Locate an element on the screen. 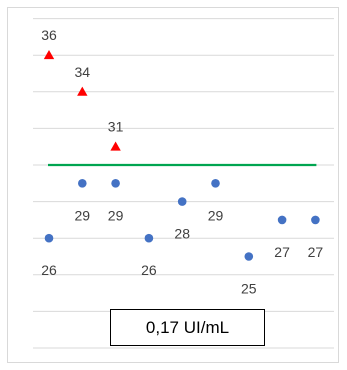  threshold-annotation-text: 0,17 UI/mL is located at coordinates (187, 327).